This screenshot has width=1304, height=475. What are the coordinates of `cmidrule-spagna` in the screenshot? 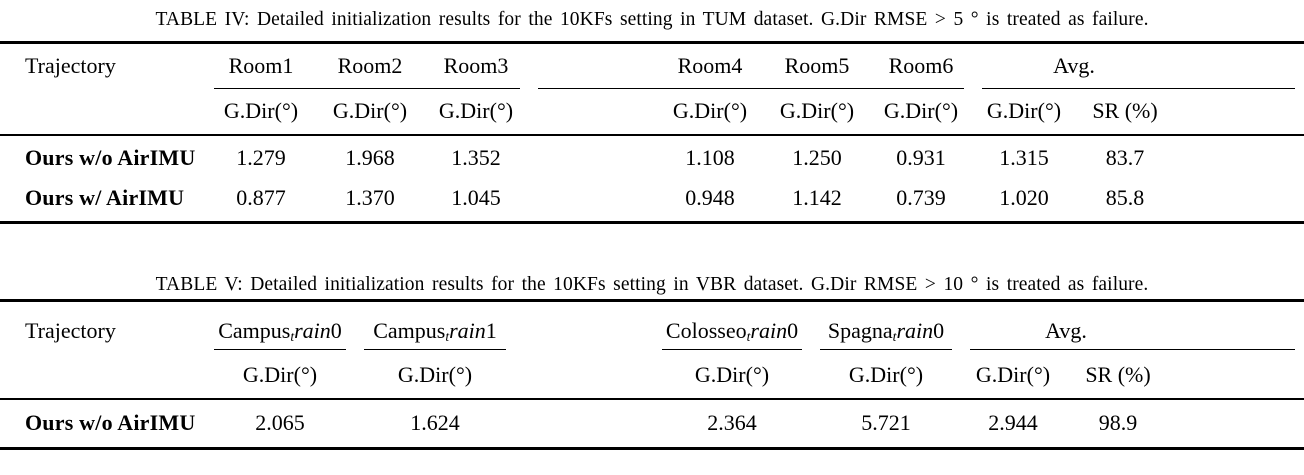 It's located at (886, 353).